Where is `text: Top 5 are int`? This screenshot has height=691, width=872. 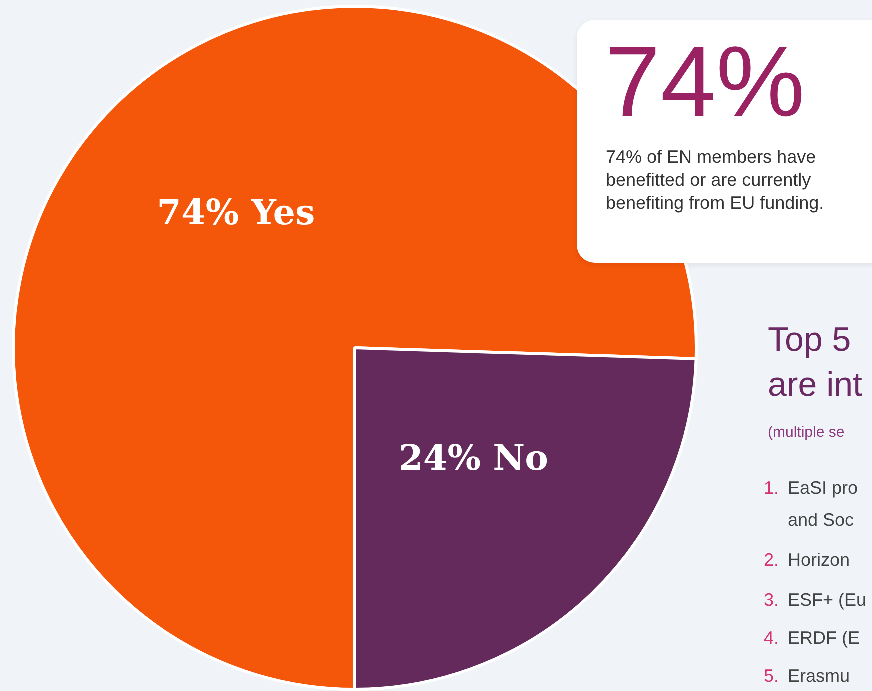 text: Top 5 are int is located at coordinates (815, 362).